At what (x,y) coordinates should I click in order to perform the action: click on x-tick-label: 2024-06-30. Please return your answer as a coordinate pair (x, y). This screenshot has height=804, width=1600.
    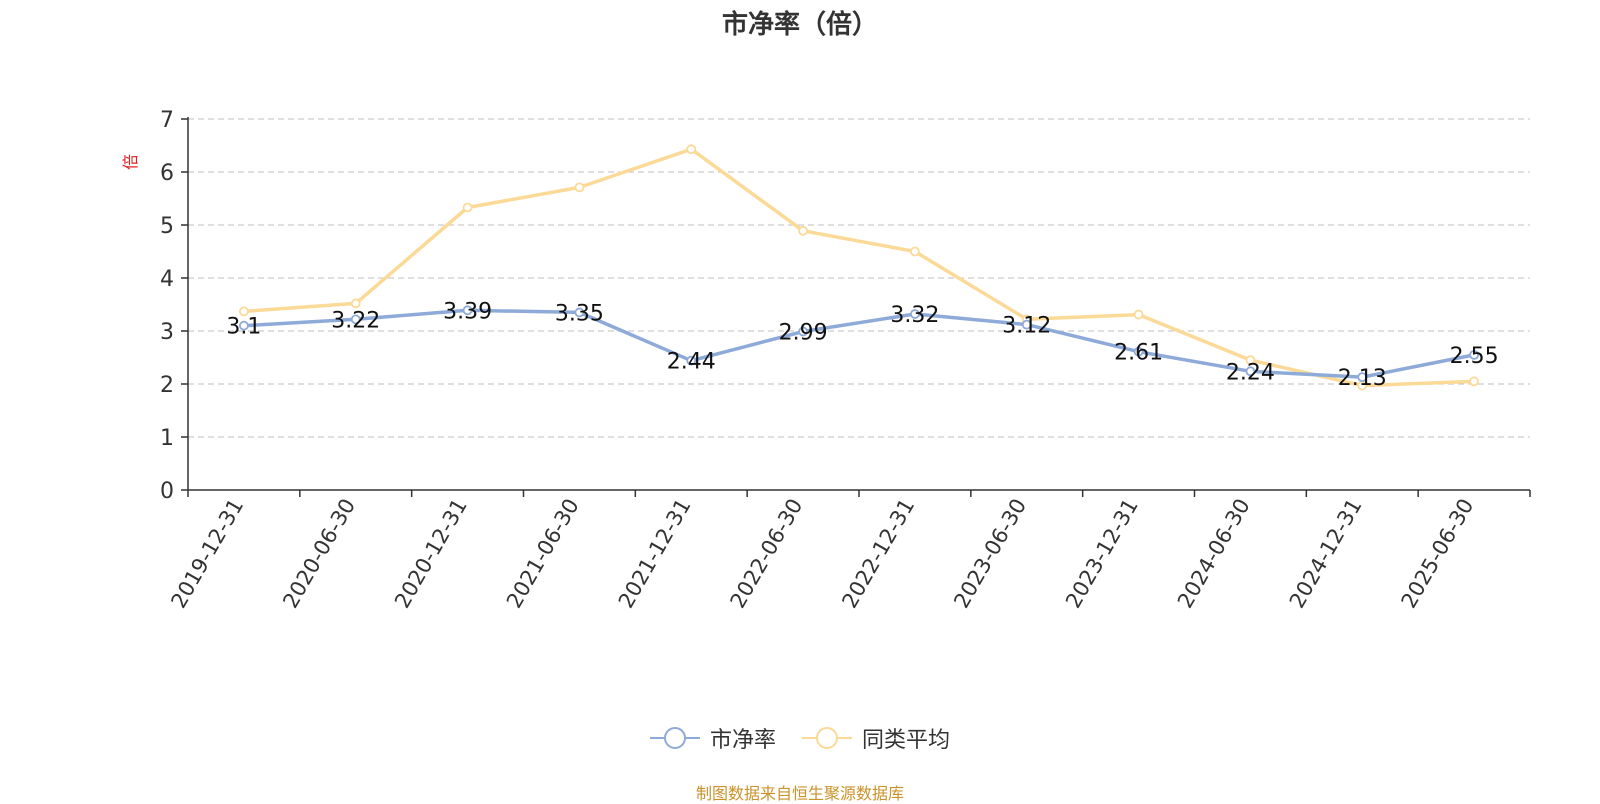
    Looking at the image, I should click on (1214, 554).